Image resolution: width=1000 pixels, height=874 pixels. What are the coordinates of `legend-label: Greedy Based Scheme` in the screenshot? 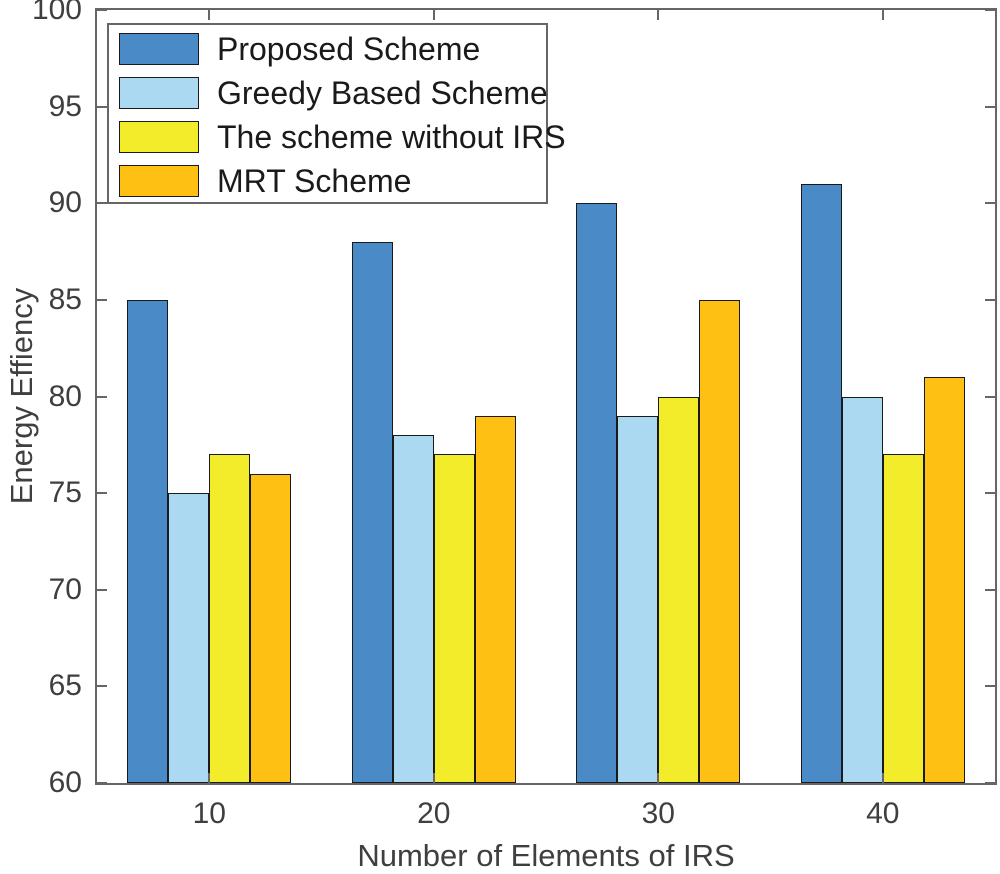 It's located at (382, 93).